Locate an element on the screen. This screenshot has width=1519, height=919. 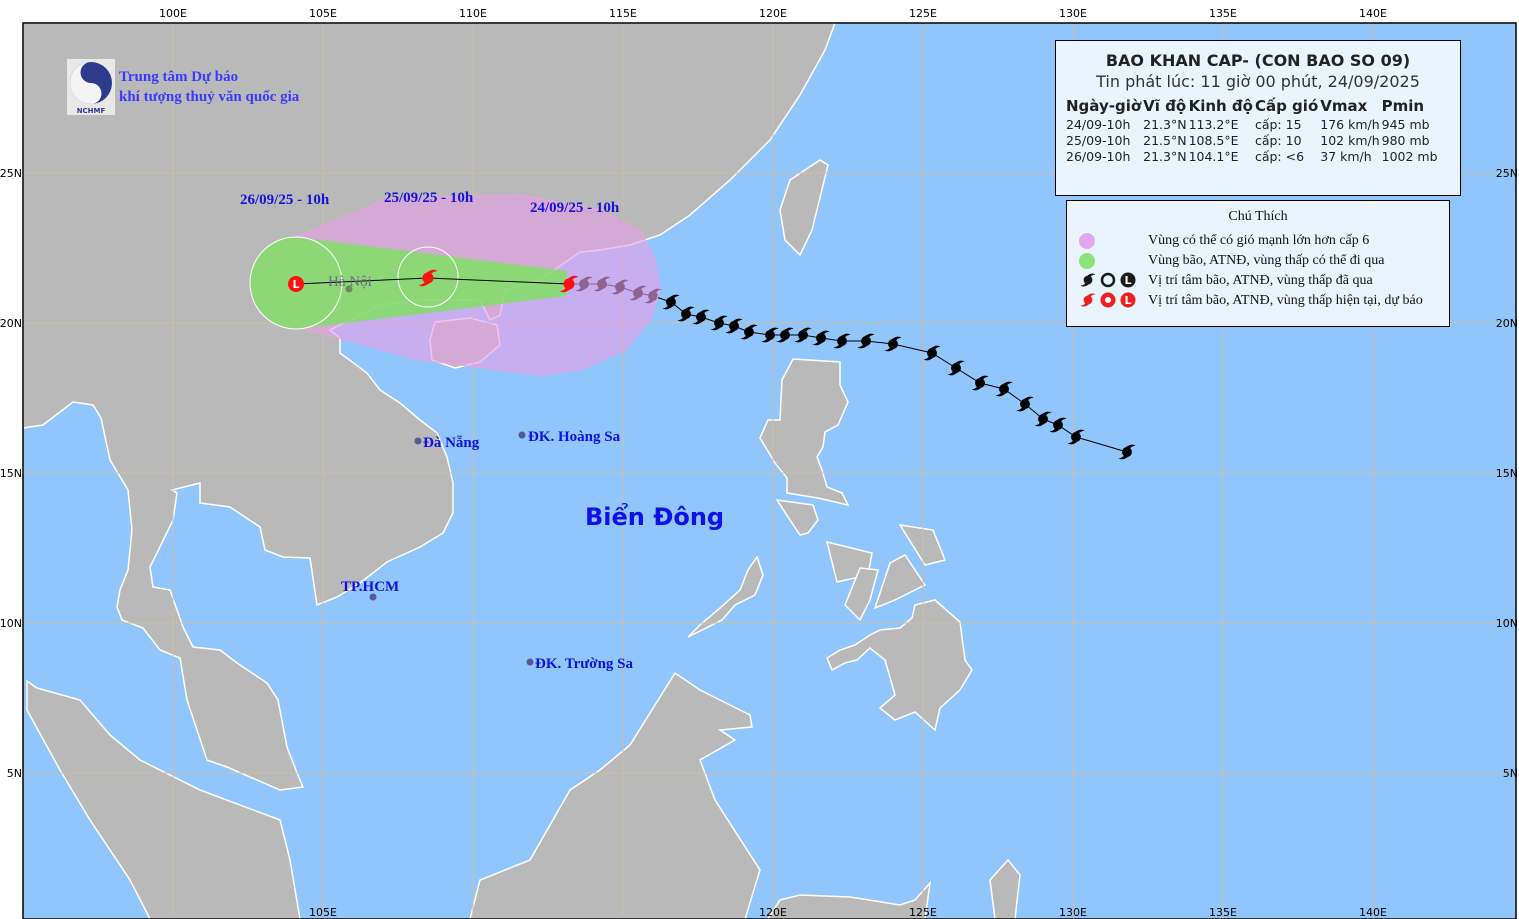
bulletin-issued: Tin phát lúc: 11 giờ 00 phút, 24/09/2025 is located at coordinates (1258, 81).